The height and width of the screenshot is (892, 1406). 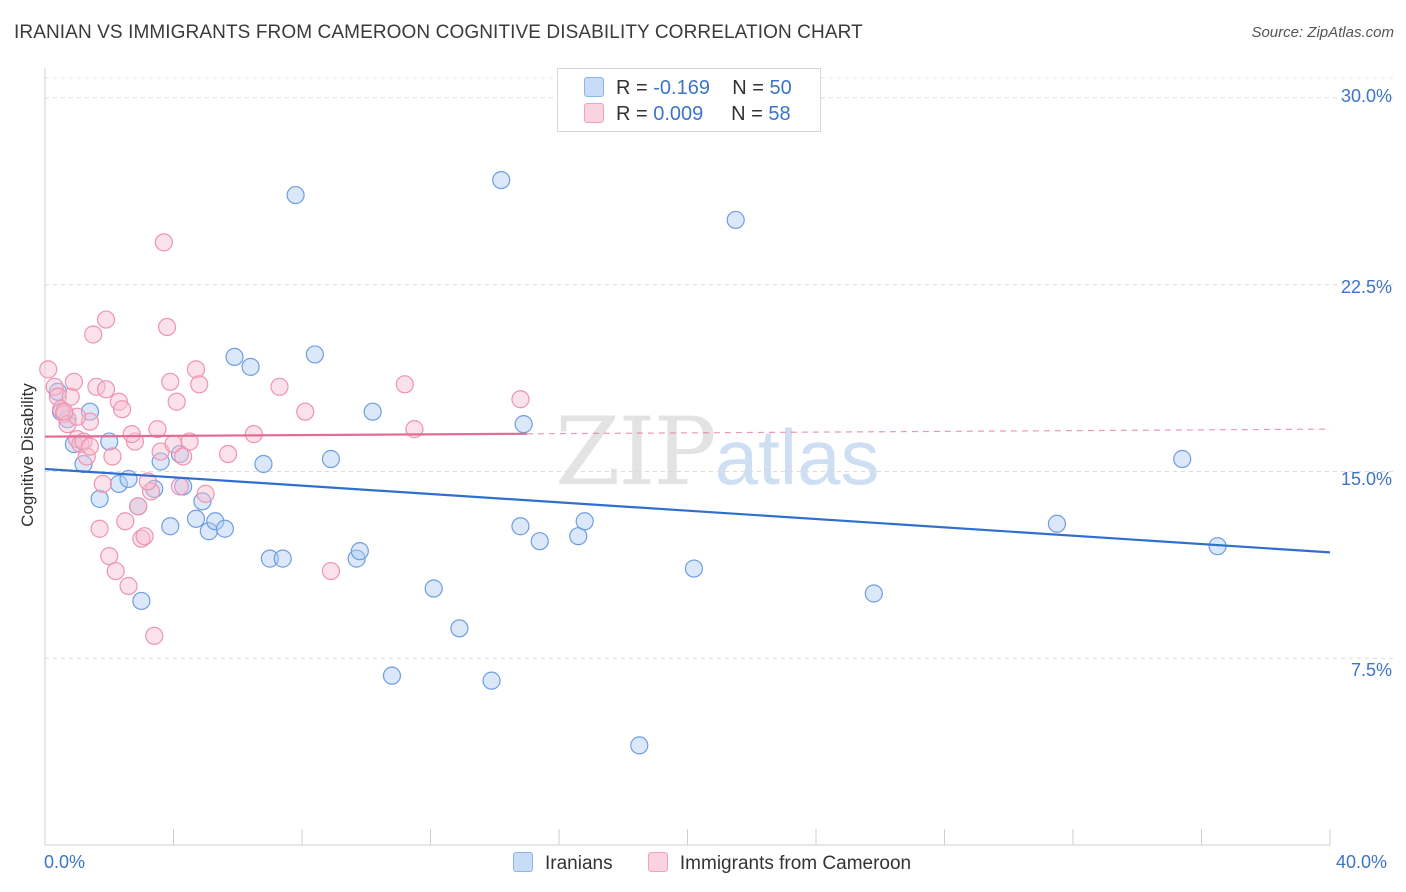 What do you see at coordinates (27, 455) in the screenshot?
I see `y-axis-label: Cognitive Disability` at bounding box center [27, 455].